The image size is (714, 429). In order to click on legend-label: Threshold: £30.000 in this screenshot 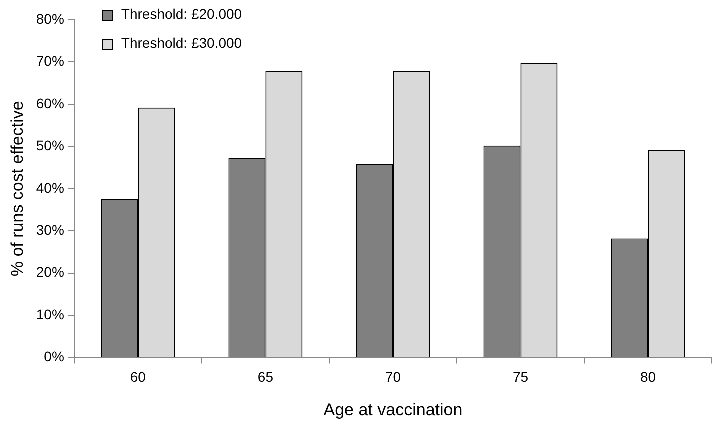, I will do `click(181, 42)`.